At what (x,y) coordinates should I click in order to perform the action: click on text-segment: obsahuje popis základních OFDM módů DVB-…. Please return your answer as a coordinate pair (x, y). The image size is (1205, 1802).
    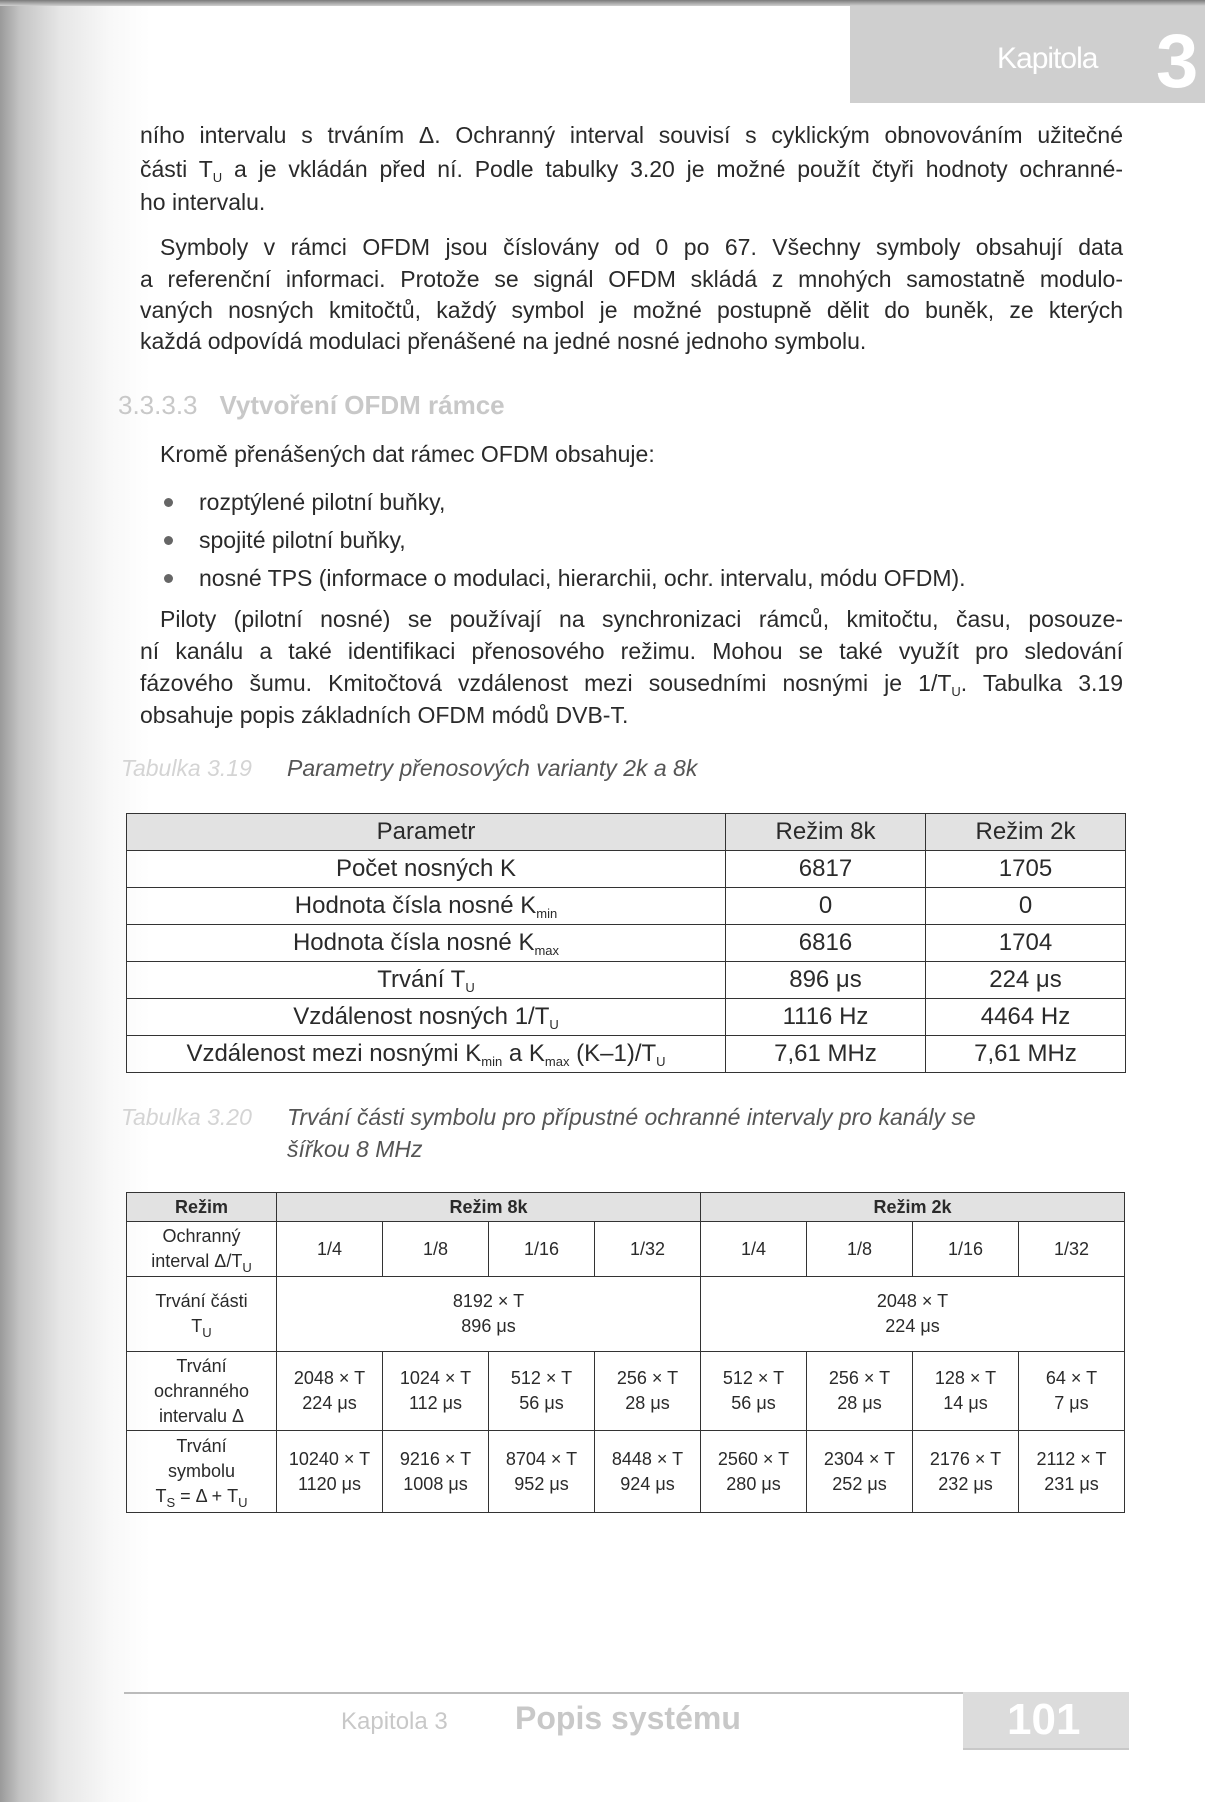
    Looking at the image, I should click on (384, 715).